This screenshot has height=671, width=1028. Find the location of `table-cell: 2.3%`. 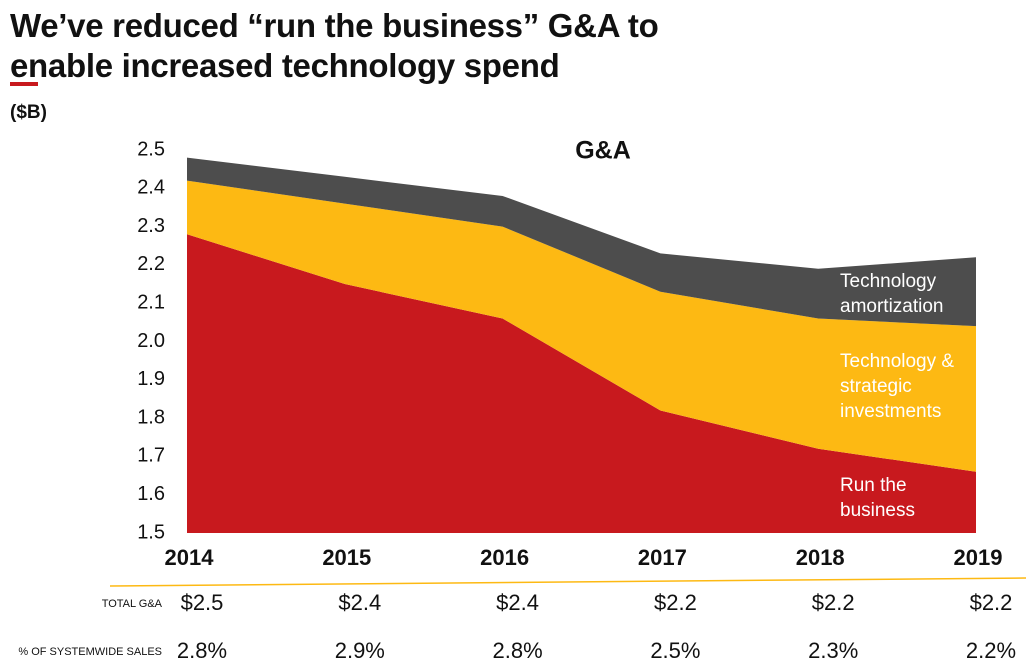

table-cell: 2.3% is located at coordinates (833, 650).